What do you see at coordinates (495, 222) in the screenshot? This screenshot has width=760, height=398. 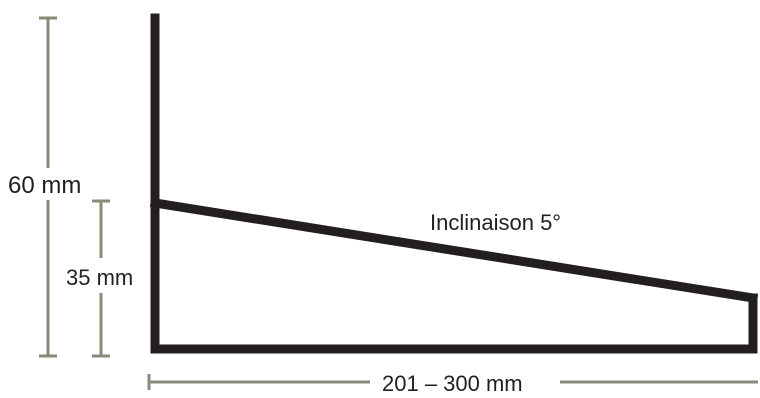 I see `incline-label: Inclinaison 5°` at bounding box center [495, 222].